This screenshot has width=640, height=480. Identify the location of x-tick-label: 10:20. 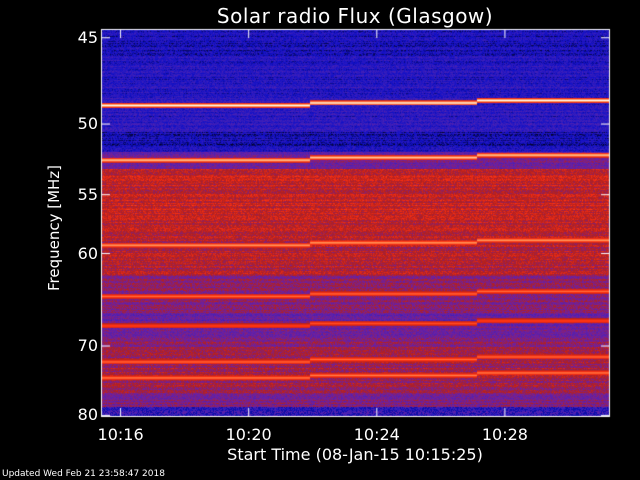
(248, 434).